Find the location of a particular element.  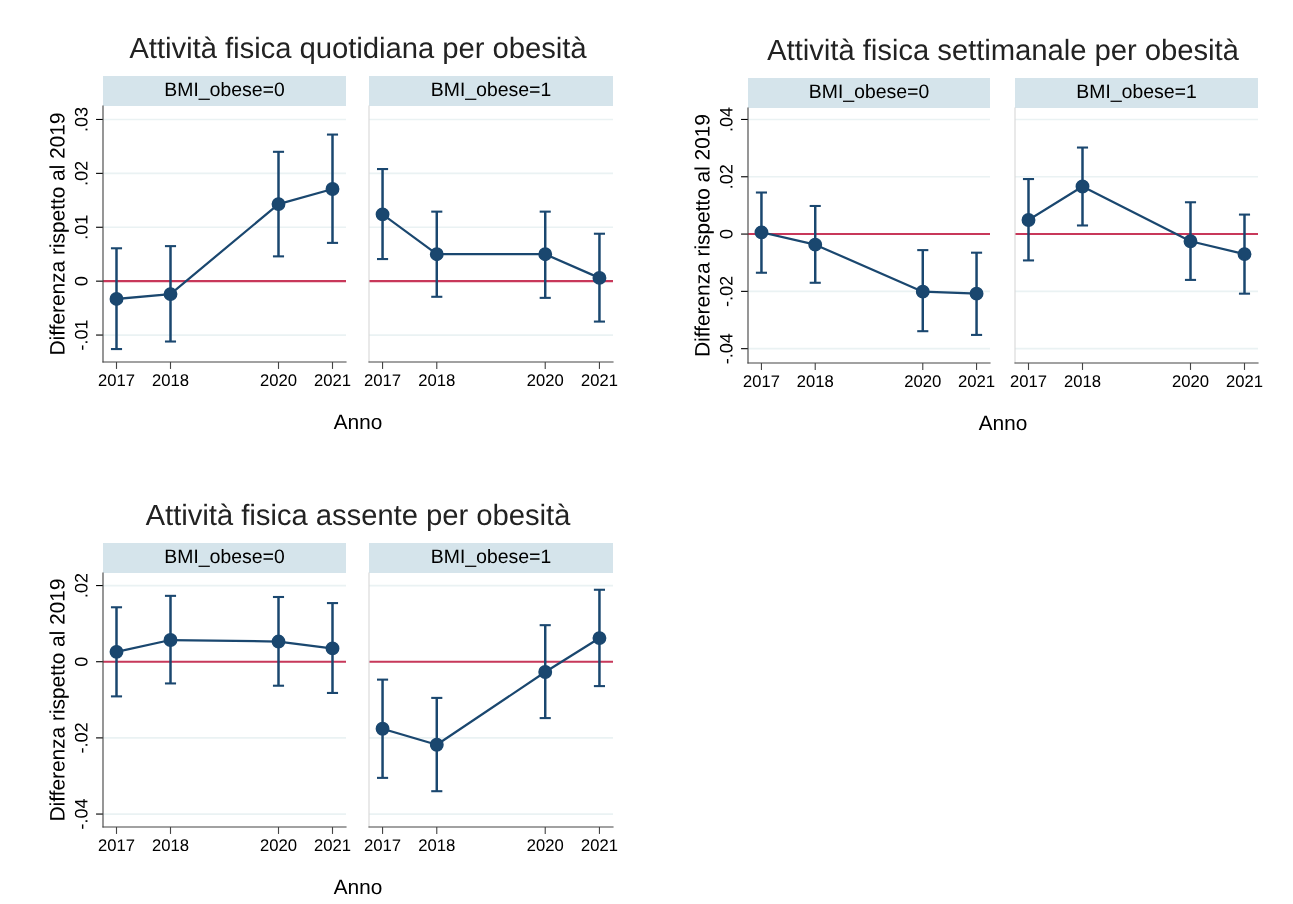

chart-title: Attività fisica quotidiana per obesità is located at coordinates (358, 50).